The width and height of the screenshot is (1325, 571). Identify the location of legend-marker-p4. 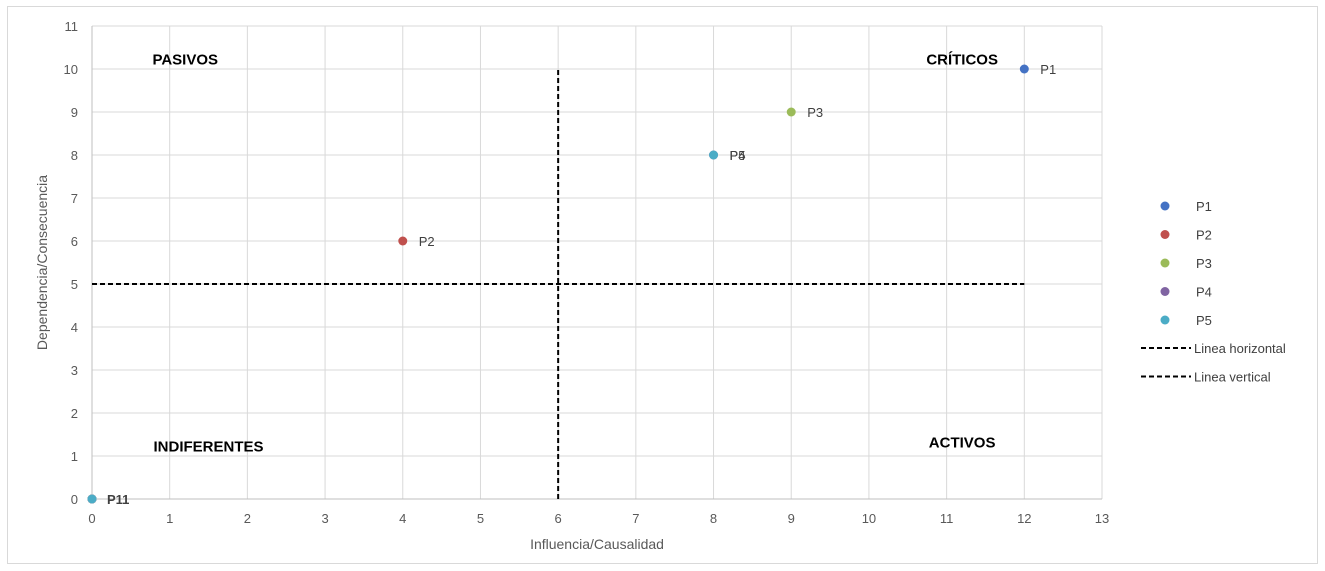
(1165, 291).